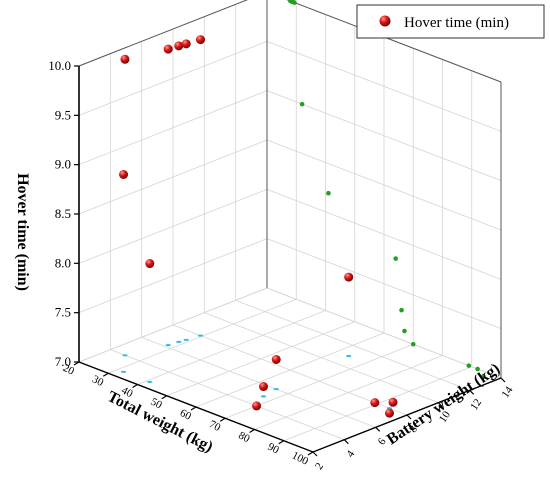 The height and width of the screenshot is (481, 550). Describe the element at coordinates (63, 213) in the screenshot. I see `z-tick-label: 8.5` at that location.